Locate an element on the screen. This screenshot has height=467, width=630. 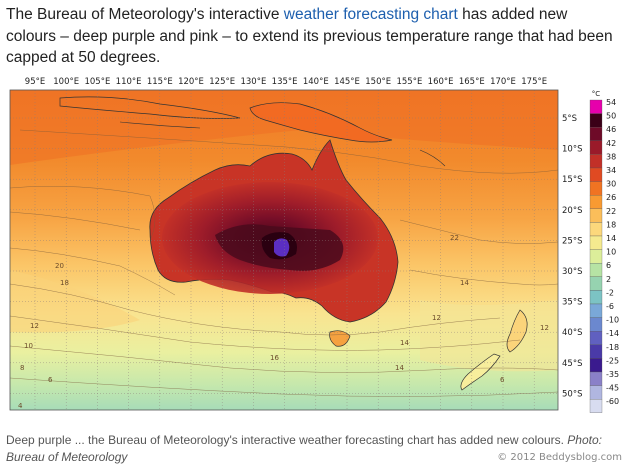
legend-value: 18 is located at coordinates (611, 224).